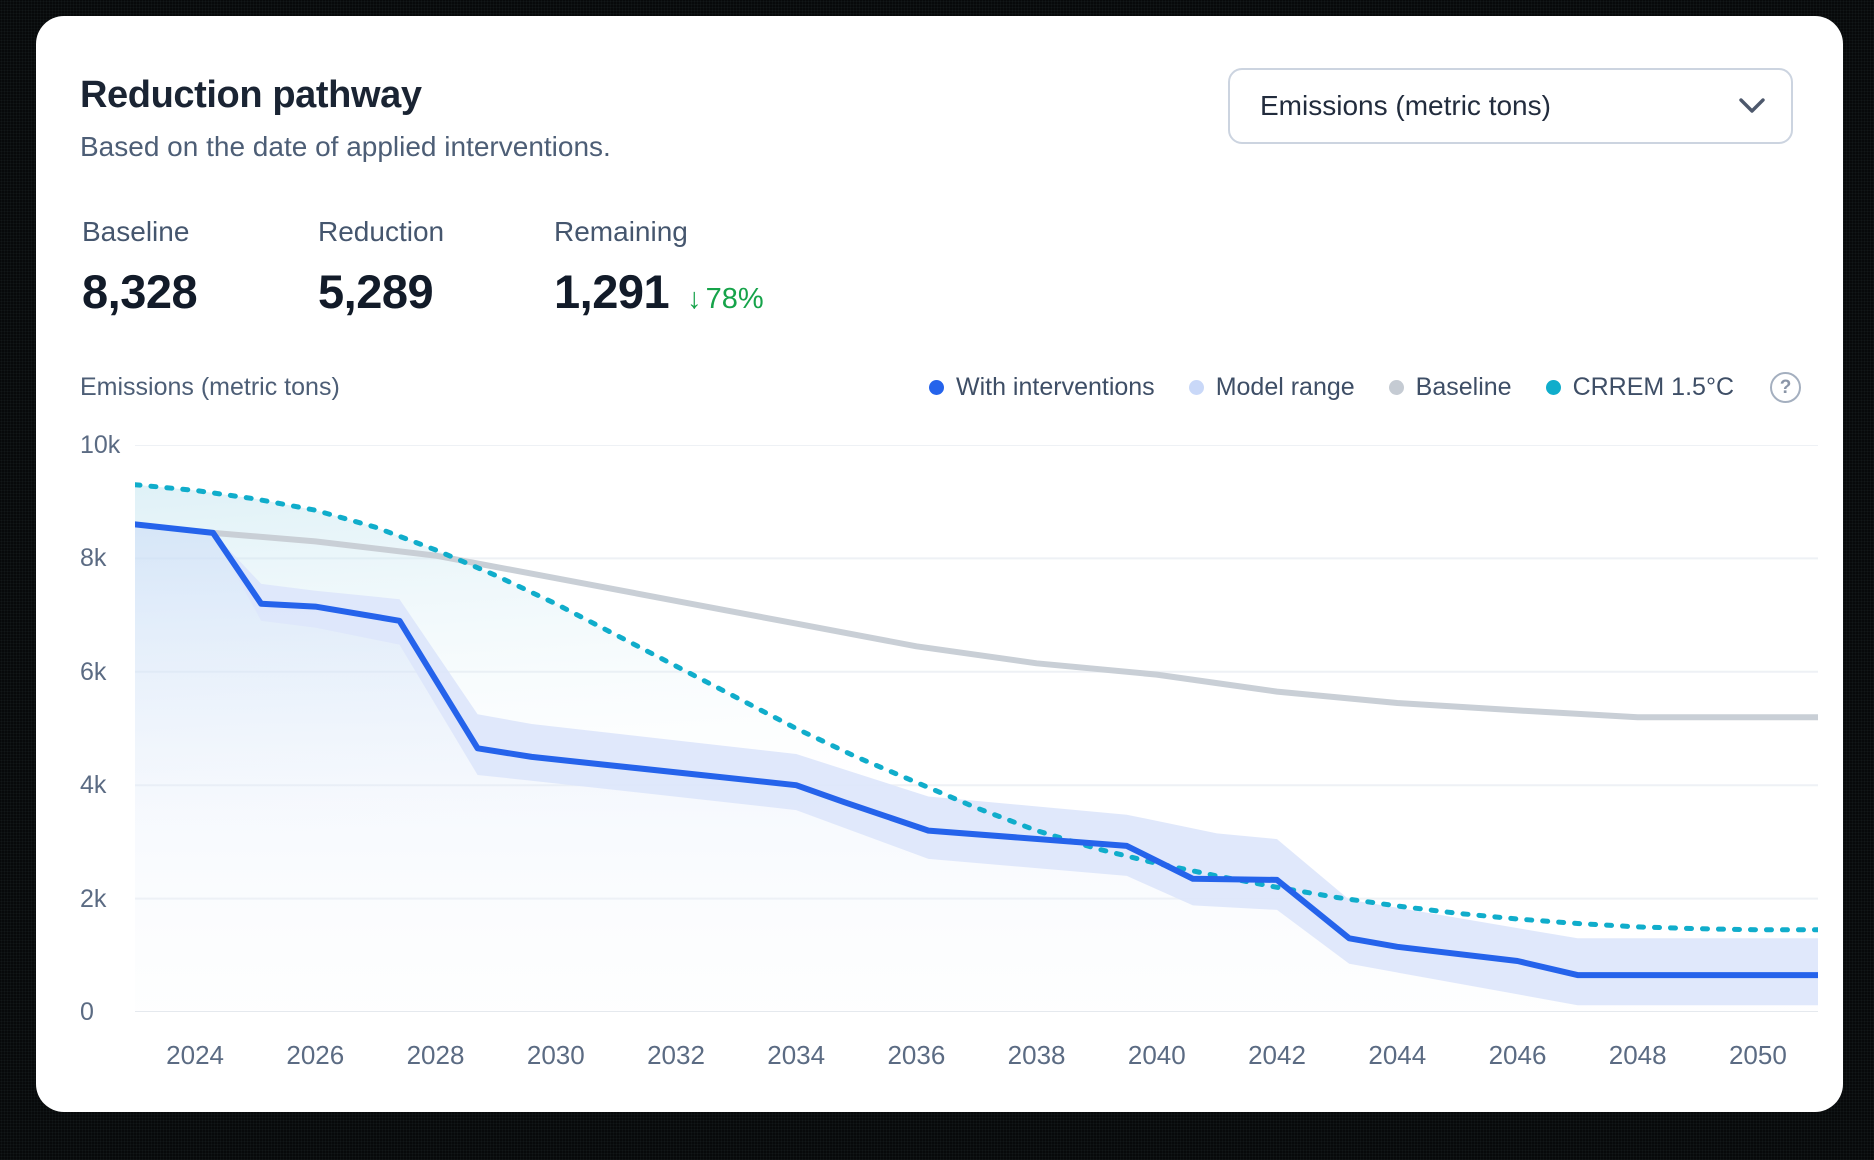 This screenshot has width=1874, height=1160. What do you see at coordinates (1785, 387) in the screenshot?
I see `help-icon: ?` at bounding box center [1785, 387].